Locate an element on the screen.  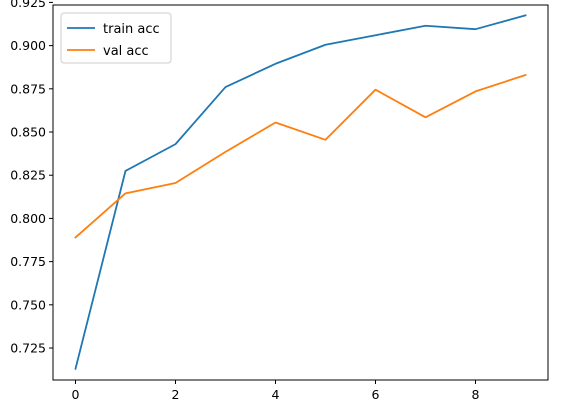
y-tick-label: 0.725 is located at coordinates (28, 348).